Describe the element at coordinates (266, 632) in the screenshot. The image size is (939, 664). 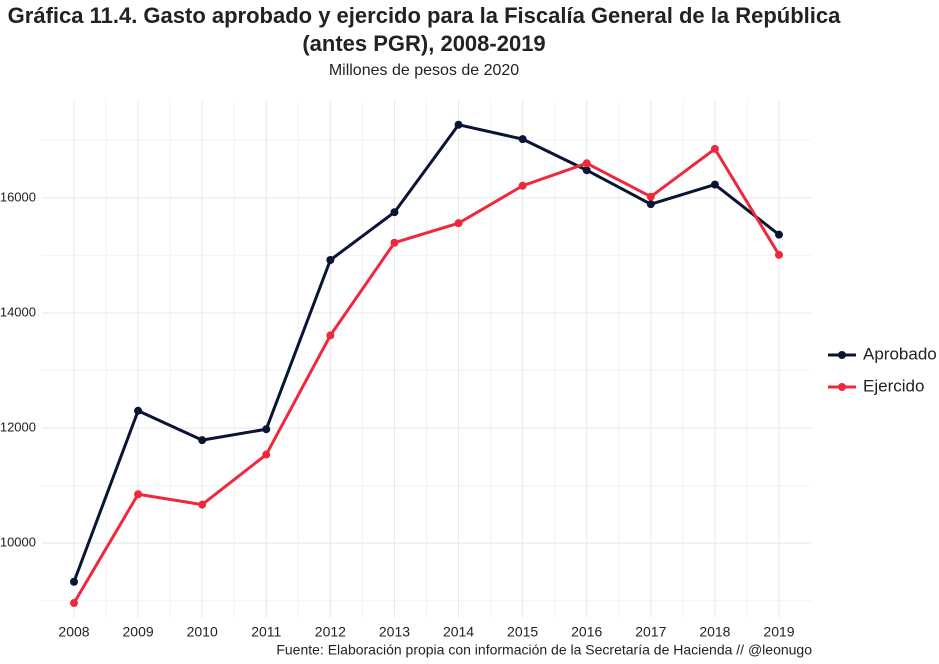
I see `x-tick-label: 2011` at that location.